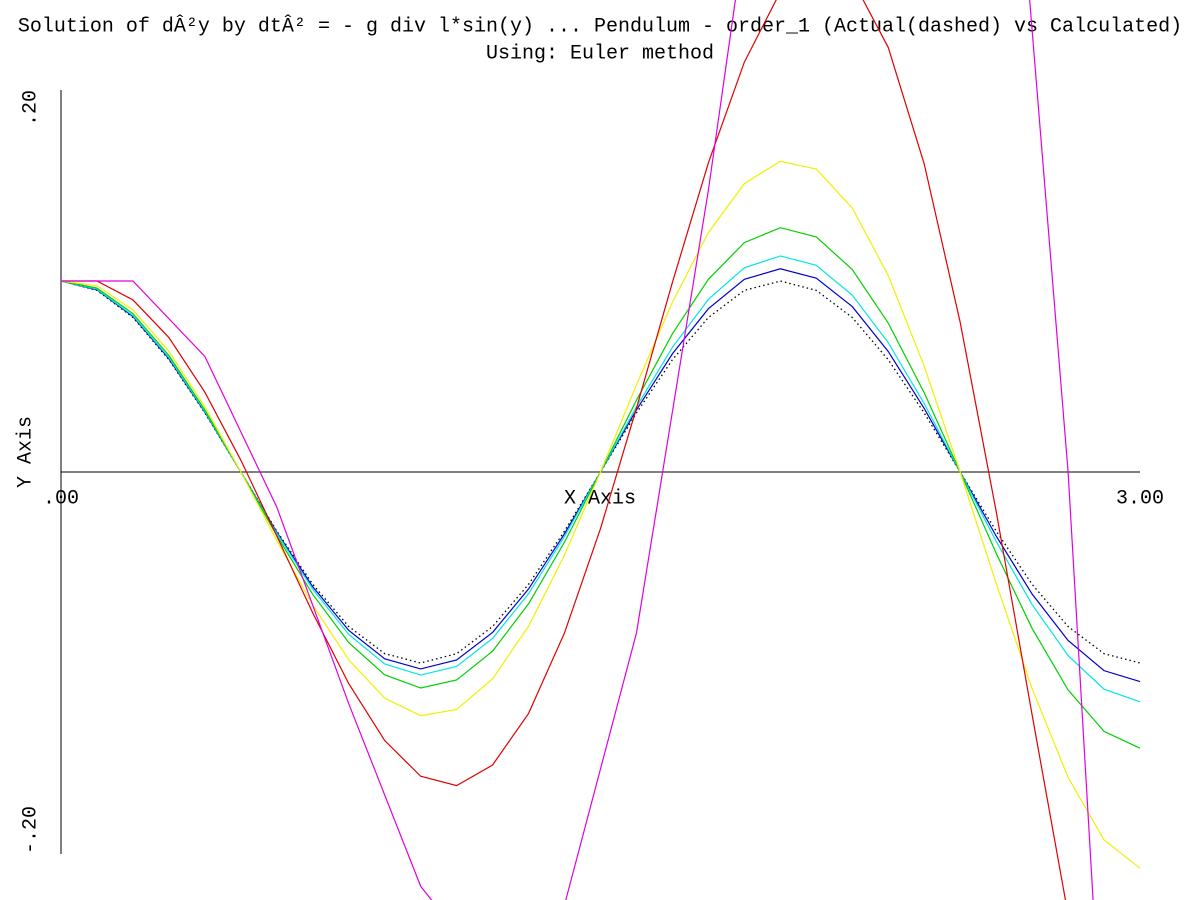 Image resolution: width=1200 pixels, height=900 pixels. Describe the element at coordinates (600, 53) in the screenshot. I see `chart-subtitle: Using: Euler method` at that location.